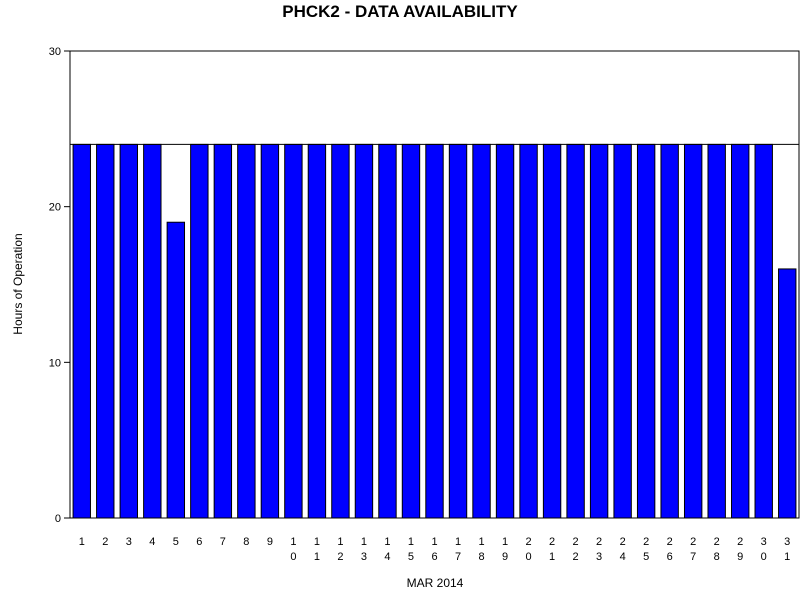 The image size is (800, 600). I want to click on x-tick-label: 2, so click(105, 542).